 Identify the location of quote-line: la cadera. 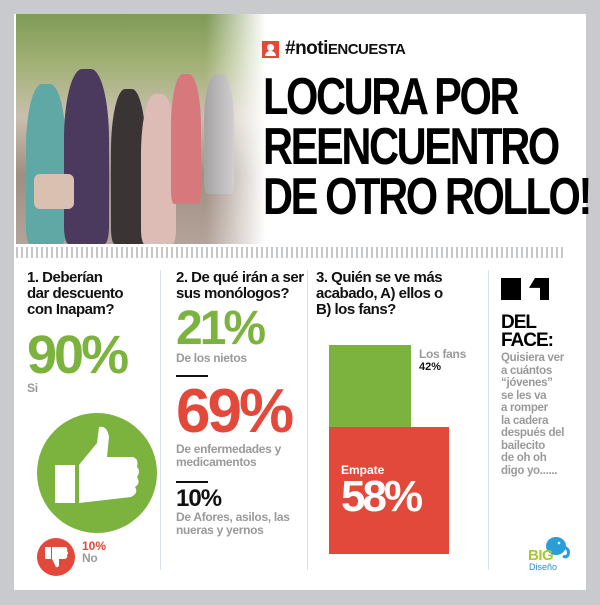
(525, 420).